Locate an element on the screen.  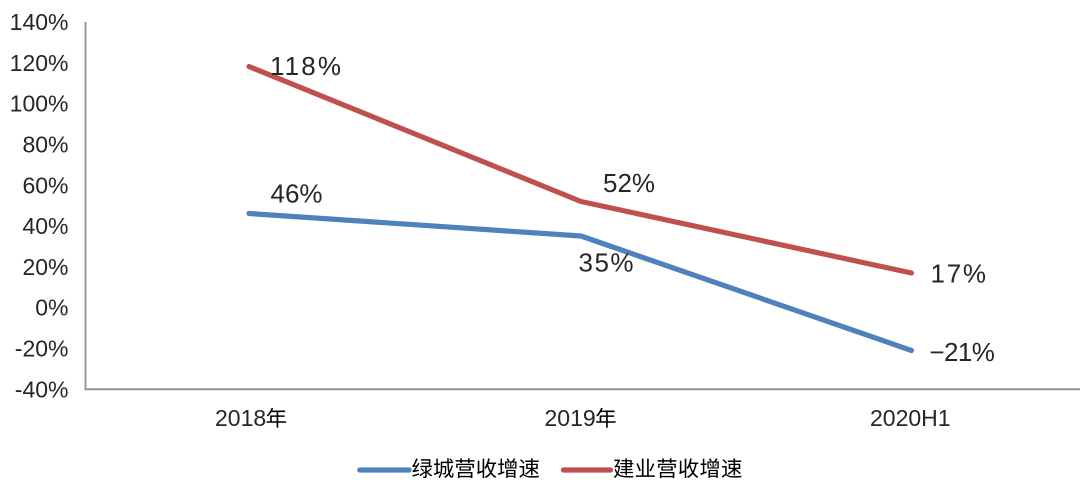
svg-text: 118% is located at coordinates (305, 66).